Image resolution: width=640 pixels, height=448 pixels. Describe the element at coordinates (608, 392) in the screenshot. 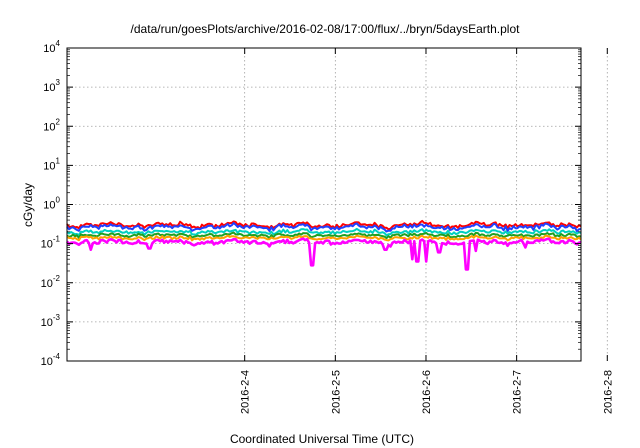

I see `x-tick-label: 2016-2-8` at that location.